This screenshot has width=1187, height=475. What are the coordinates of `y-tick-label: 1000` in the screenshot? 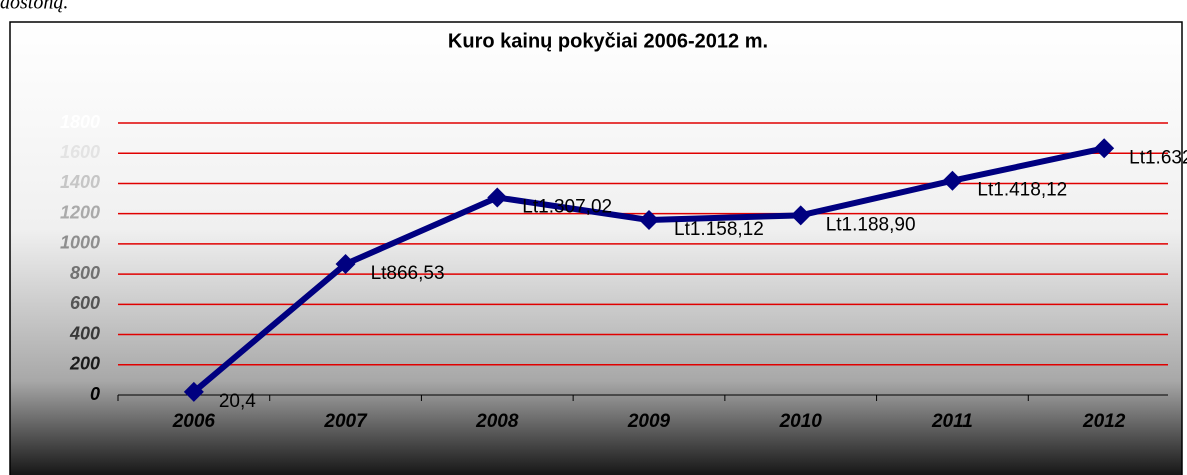 It's located at (80, 243).